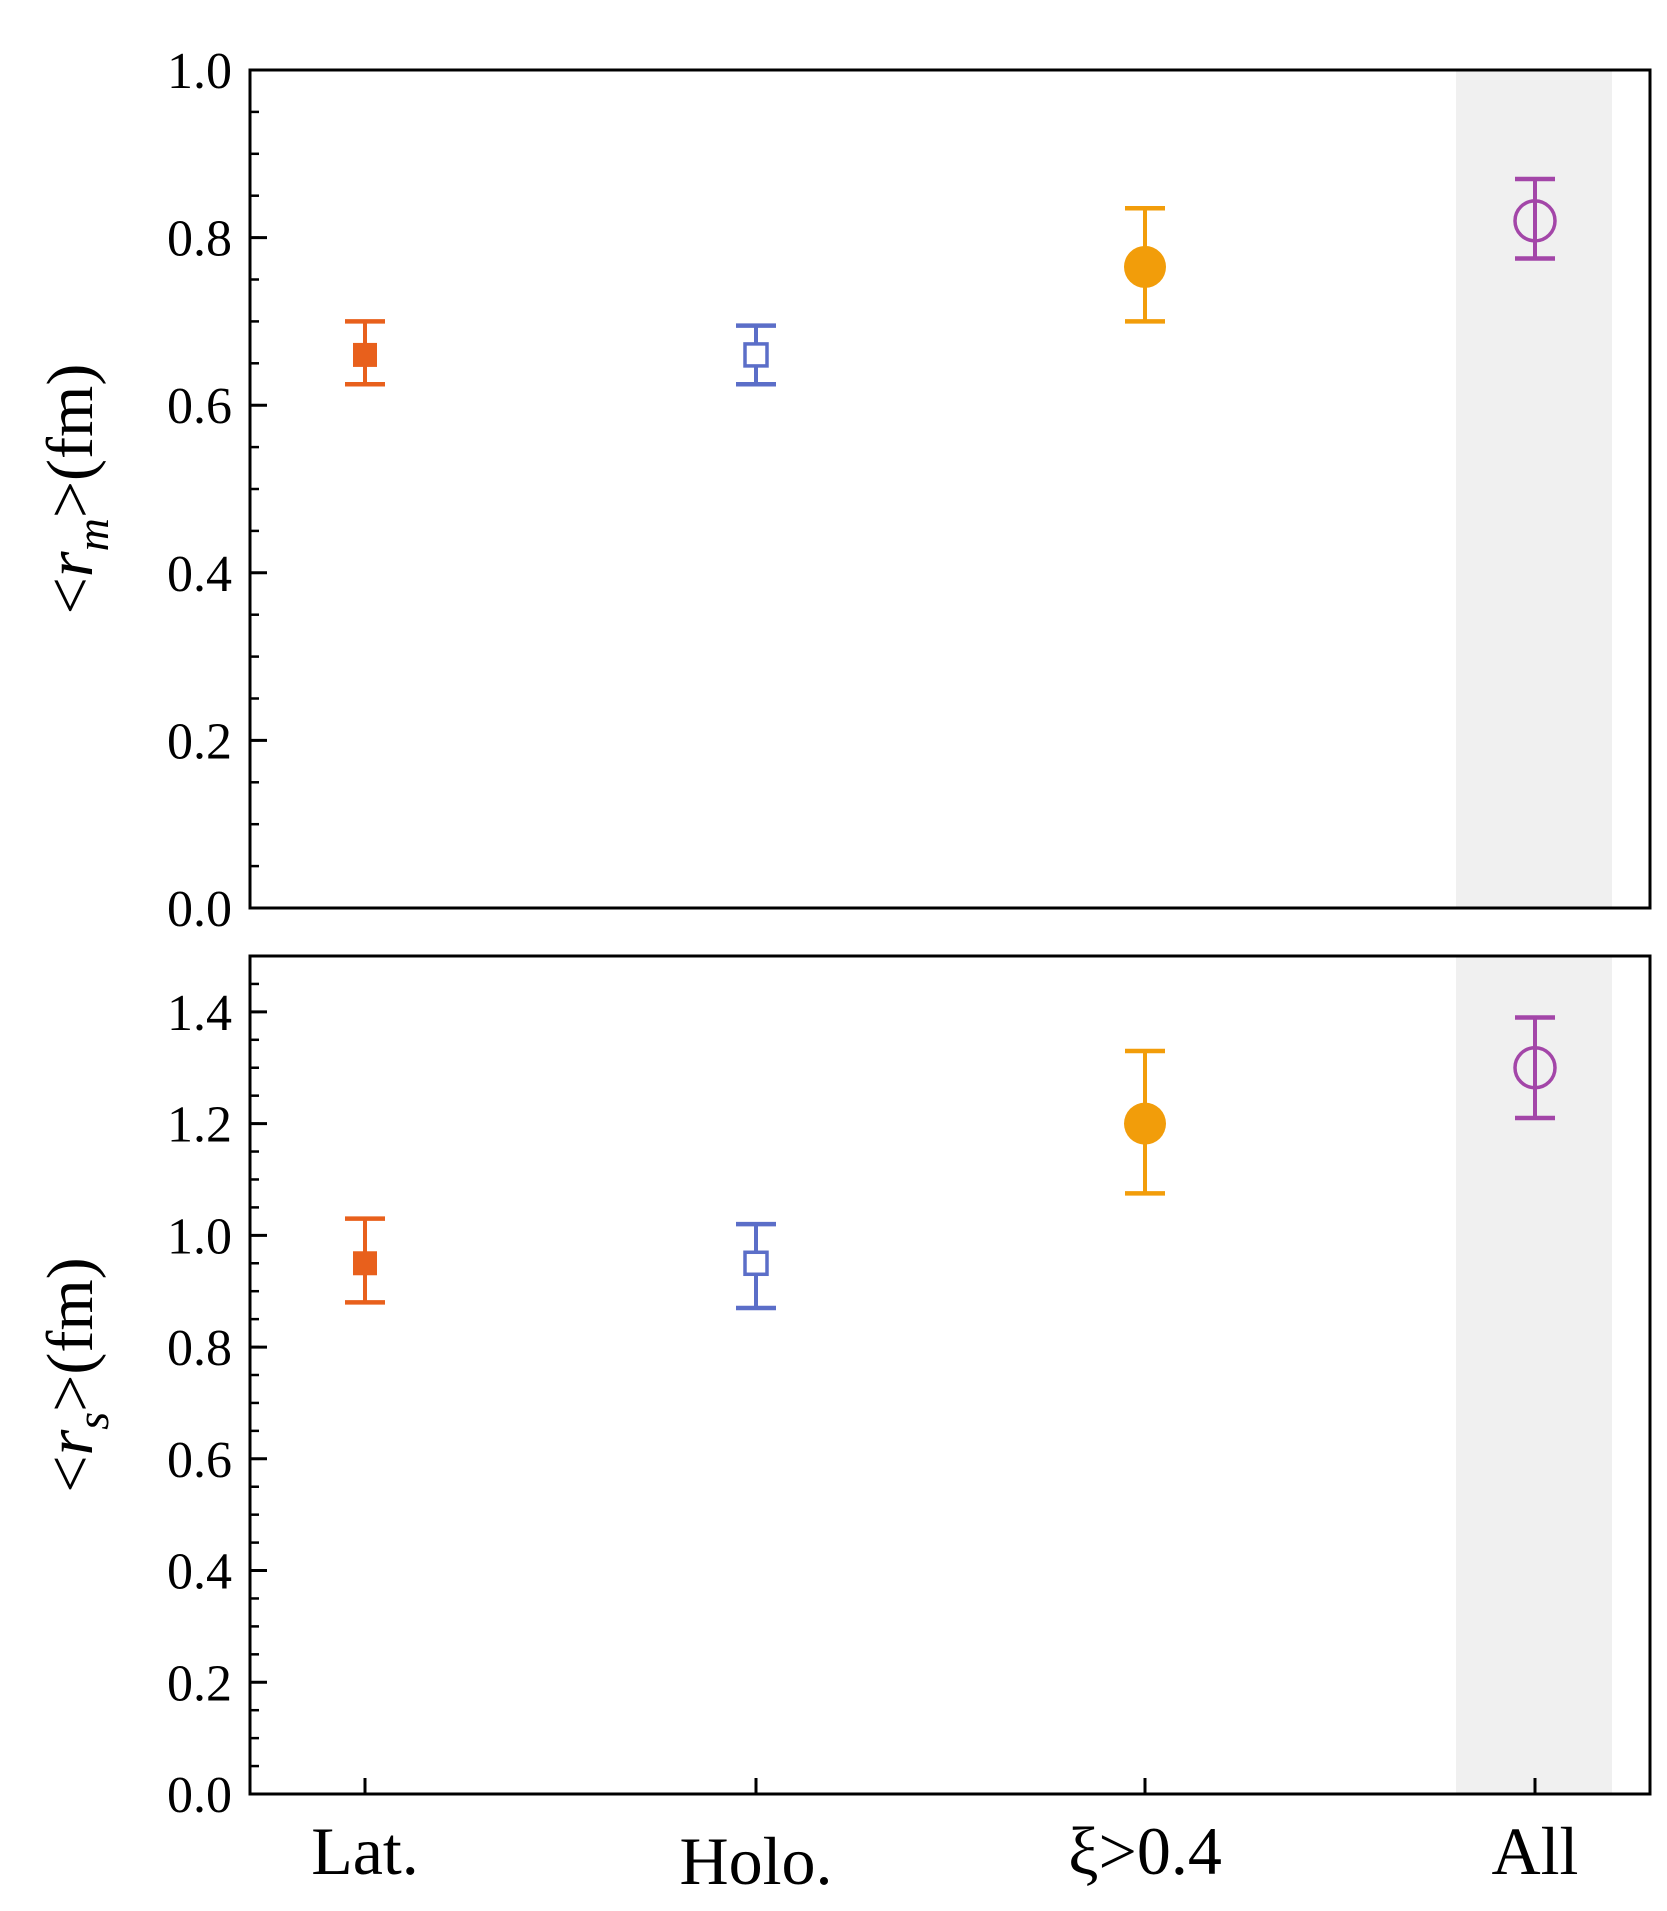 This screenshot has height=1911, width=1667. Describe the element at coordinates (1535, 1851) in the screenshot. I see `x-tick-label: All` at that location.